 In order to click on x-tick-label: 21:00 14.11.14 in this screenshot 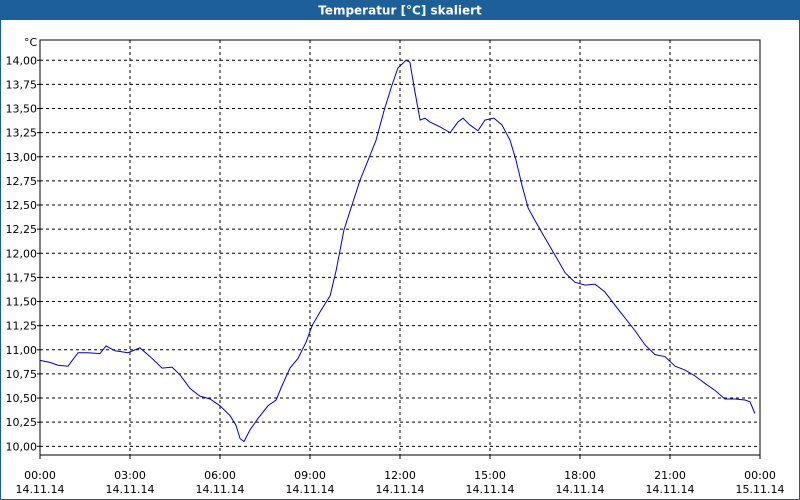, I will do `click(670, 482)`.